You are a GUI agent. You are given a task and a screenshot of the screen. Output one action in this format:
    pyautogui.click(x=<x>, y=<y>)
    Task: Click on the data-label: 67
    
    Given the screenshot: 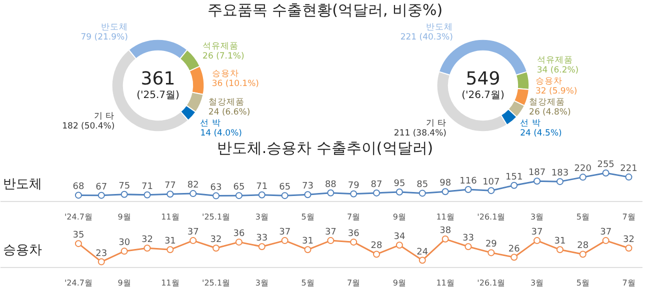 What is the action you would take?
    pyautogui.click(x=102, y=187)
    